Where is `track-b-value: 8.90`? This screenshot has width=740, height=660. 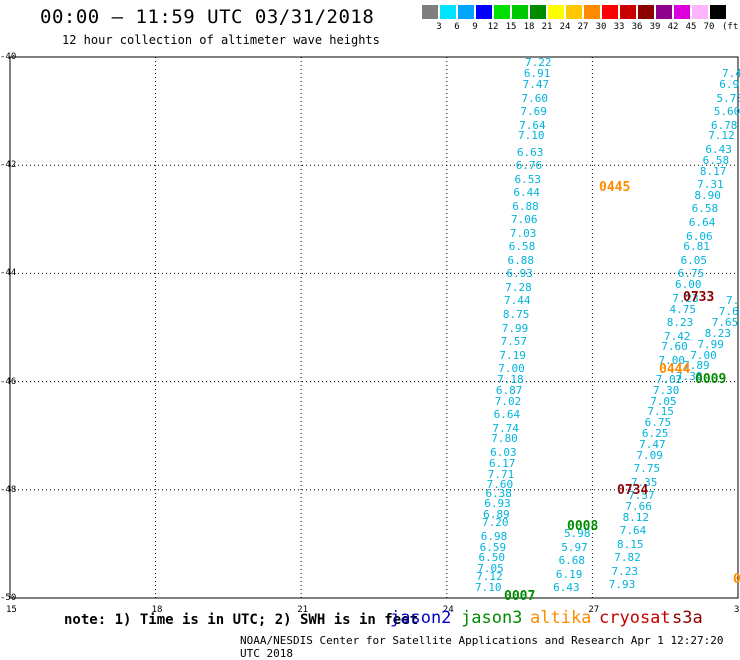
track-b-value: 8.90 is located at coordinates (707, 195).